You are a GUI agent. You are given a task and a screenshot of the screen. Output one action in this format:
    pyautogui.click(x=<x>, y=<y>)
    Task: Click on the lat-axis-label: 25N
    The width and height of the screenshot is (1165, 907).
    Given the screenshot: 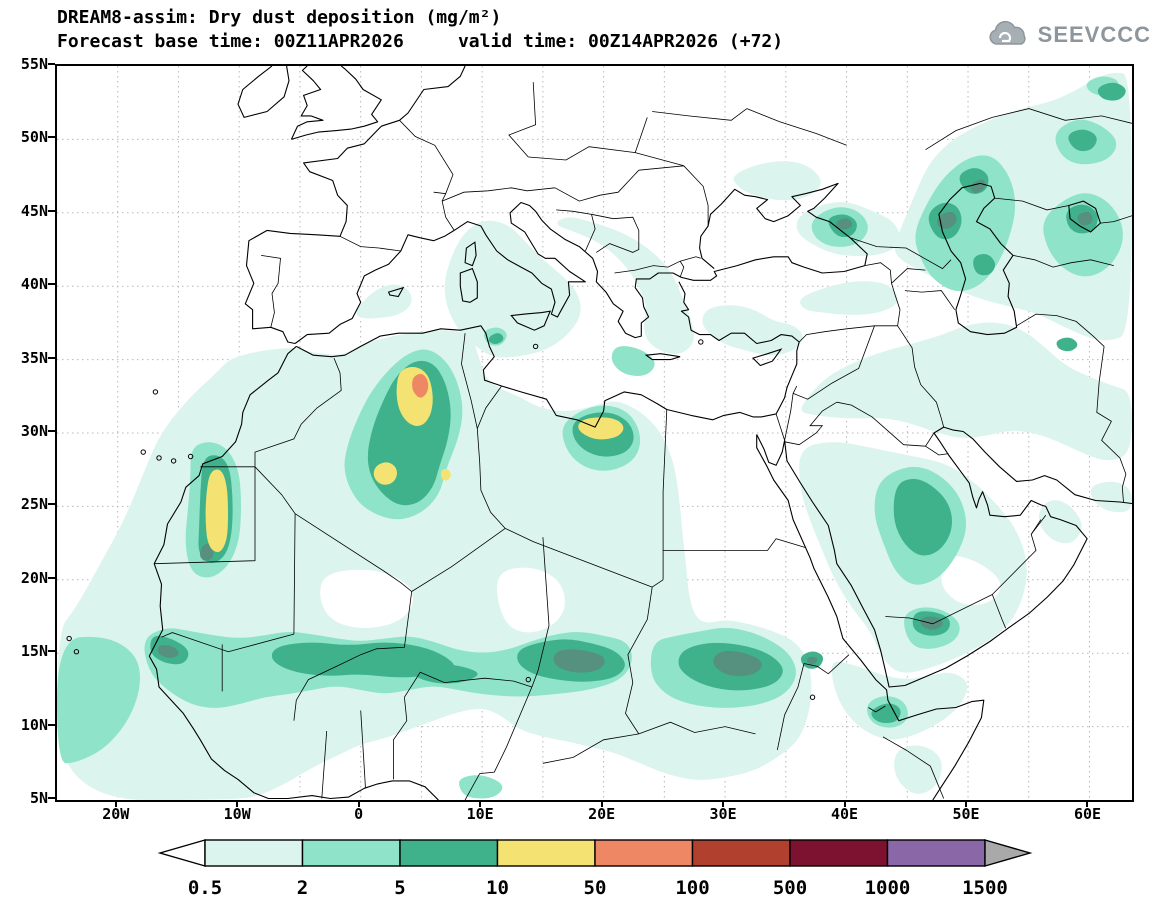 What is the action you would take?
    pyautogui.click(x=34, y=504)
    